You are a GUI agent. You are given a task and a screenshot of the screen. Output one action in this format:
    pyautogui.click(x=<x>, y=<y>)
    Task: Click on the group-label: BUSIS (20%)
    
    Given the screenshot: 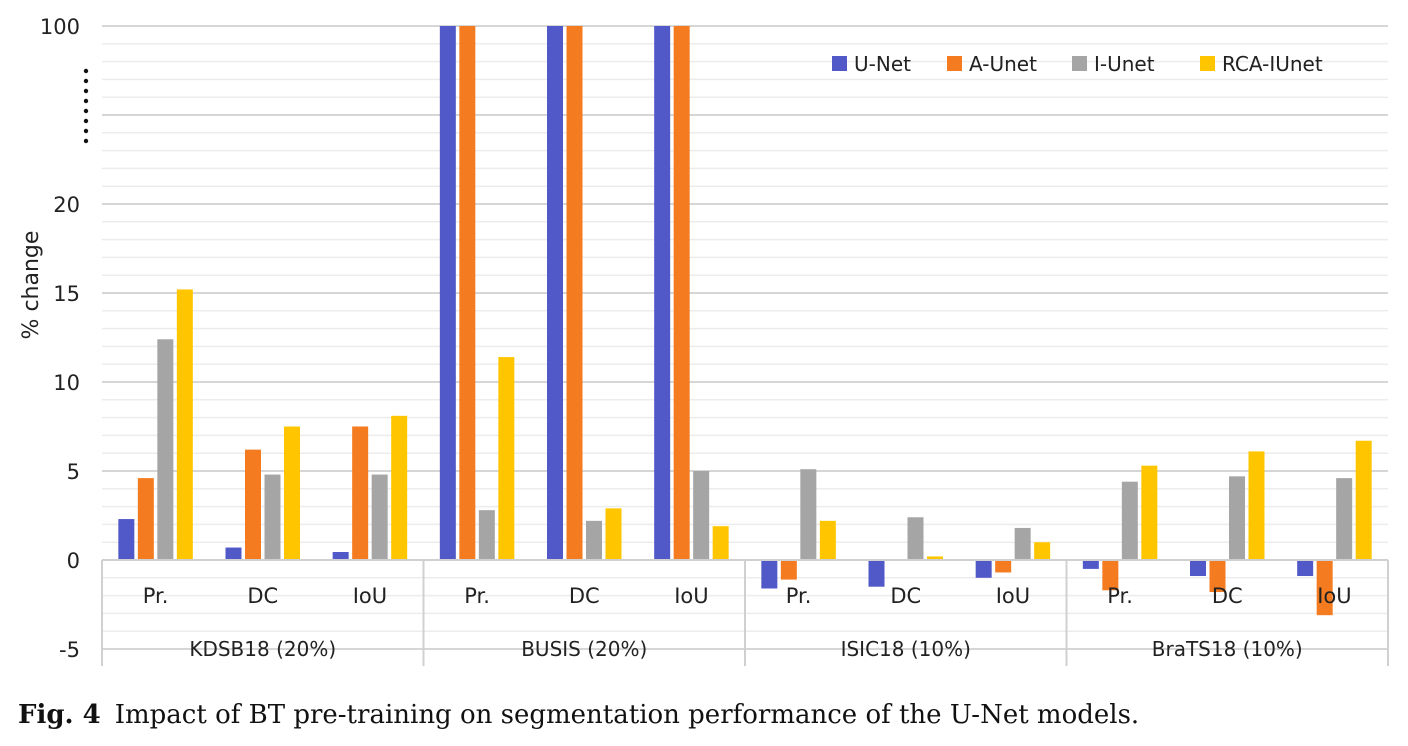 What is the action you would take?
    pyautogui.click(x=584, y=649)
    